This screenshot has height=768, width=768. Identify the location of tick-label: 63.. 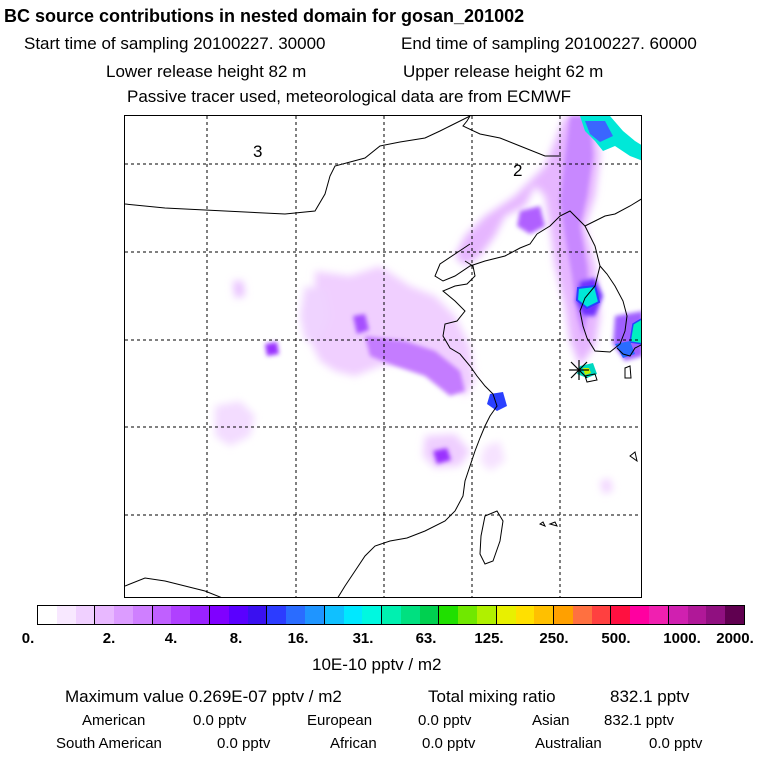
(426, 638).